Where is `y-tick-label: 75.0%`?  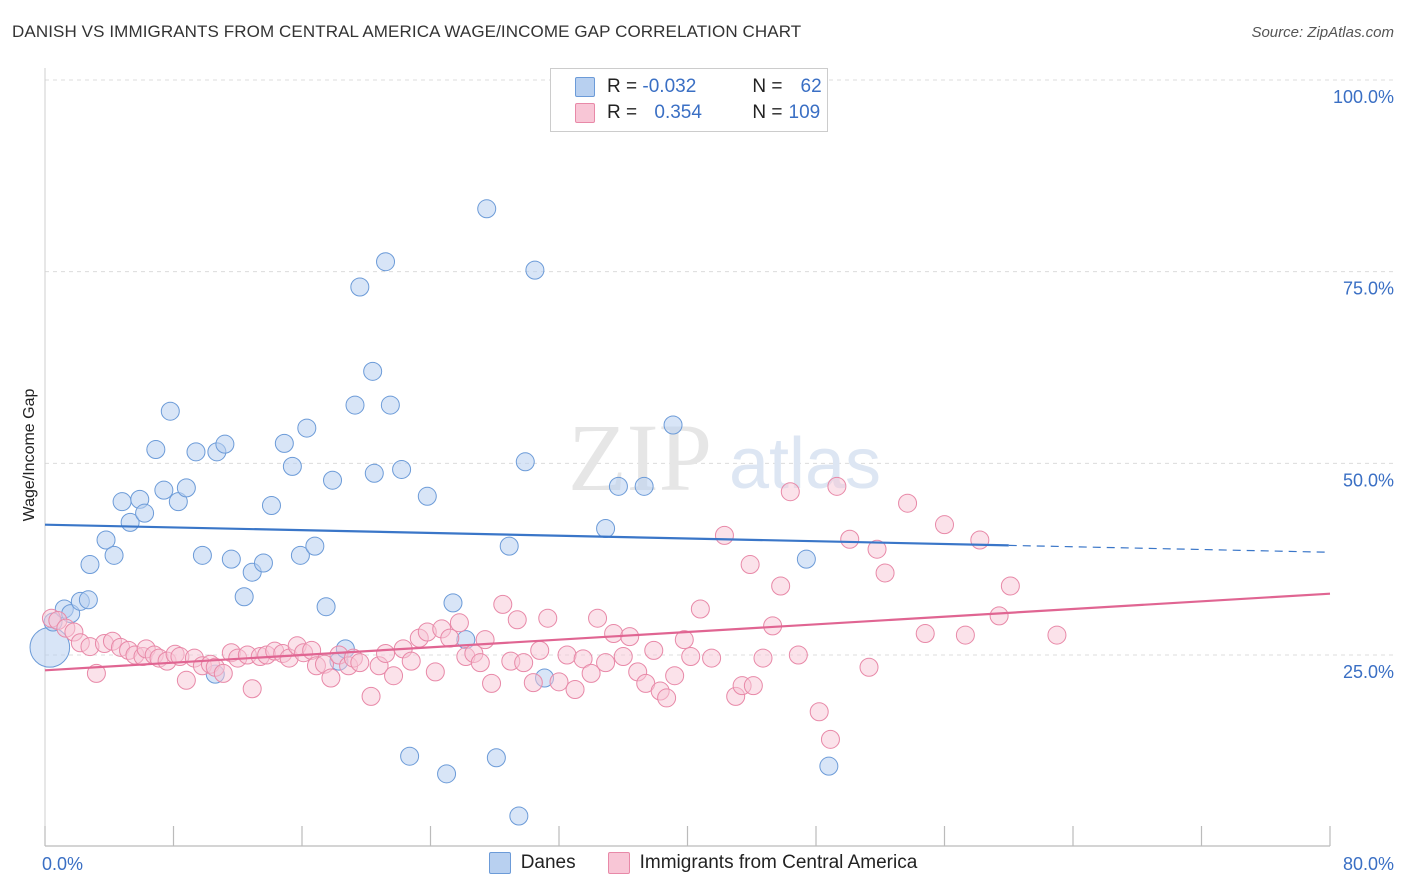
y-tick-label: 75.0% is located at coordinates (1368, 289).